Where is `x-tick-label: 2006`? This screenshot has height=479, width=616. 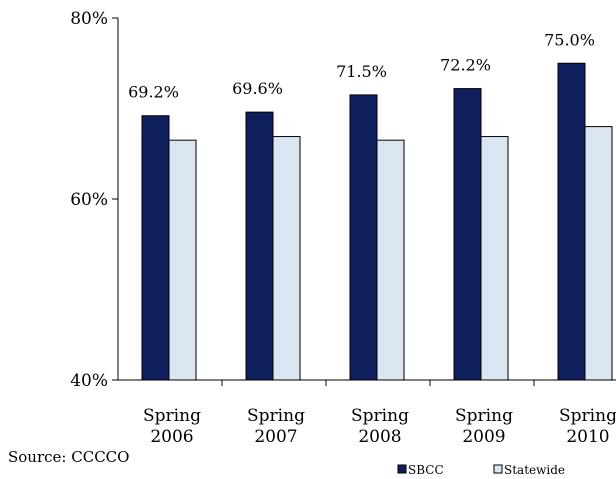 x-tick-label: 2006 is located at coordinates (171, 437).